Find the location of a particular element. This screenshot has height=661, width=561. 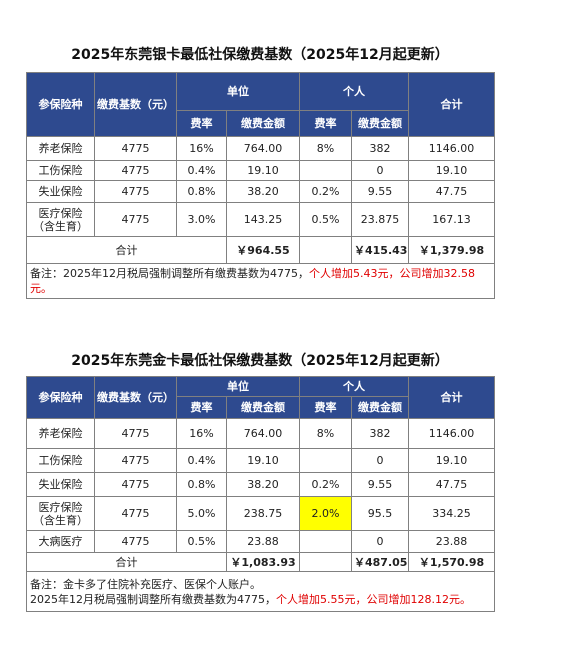

row-name: 大病医疗 is located at coordinates (60, 541).